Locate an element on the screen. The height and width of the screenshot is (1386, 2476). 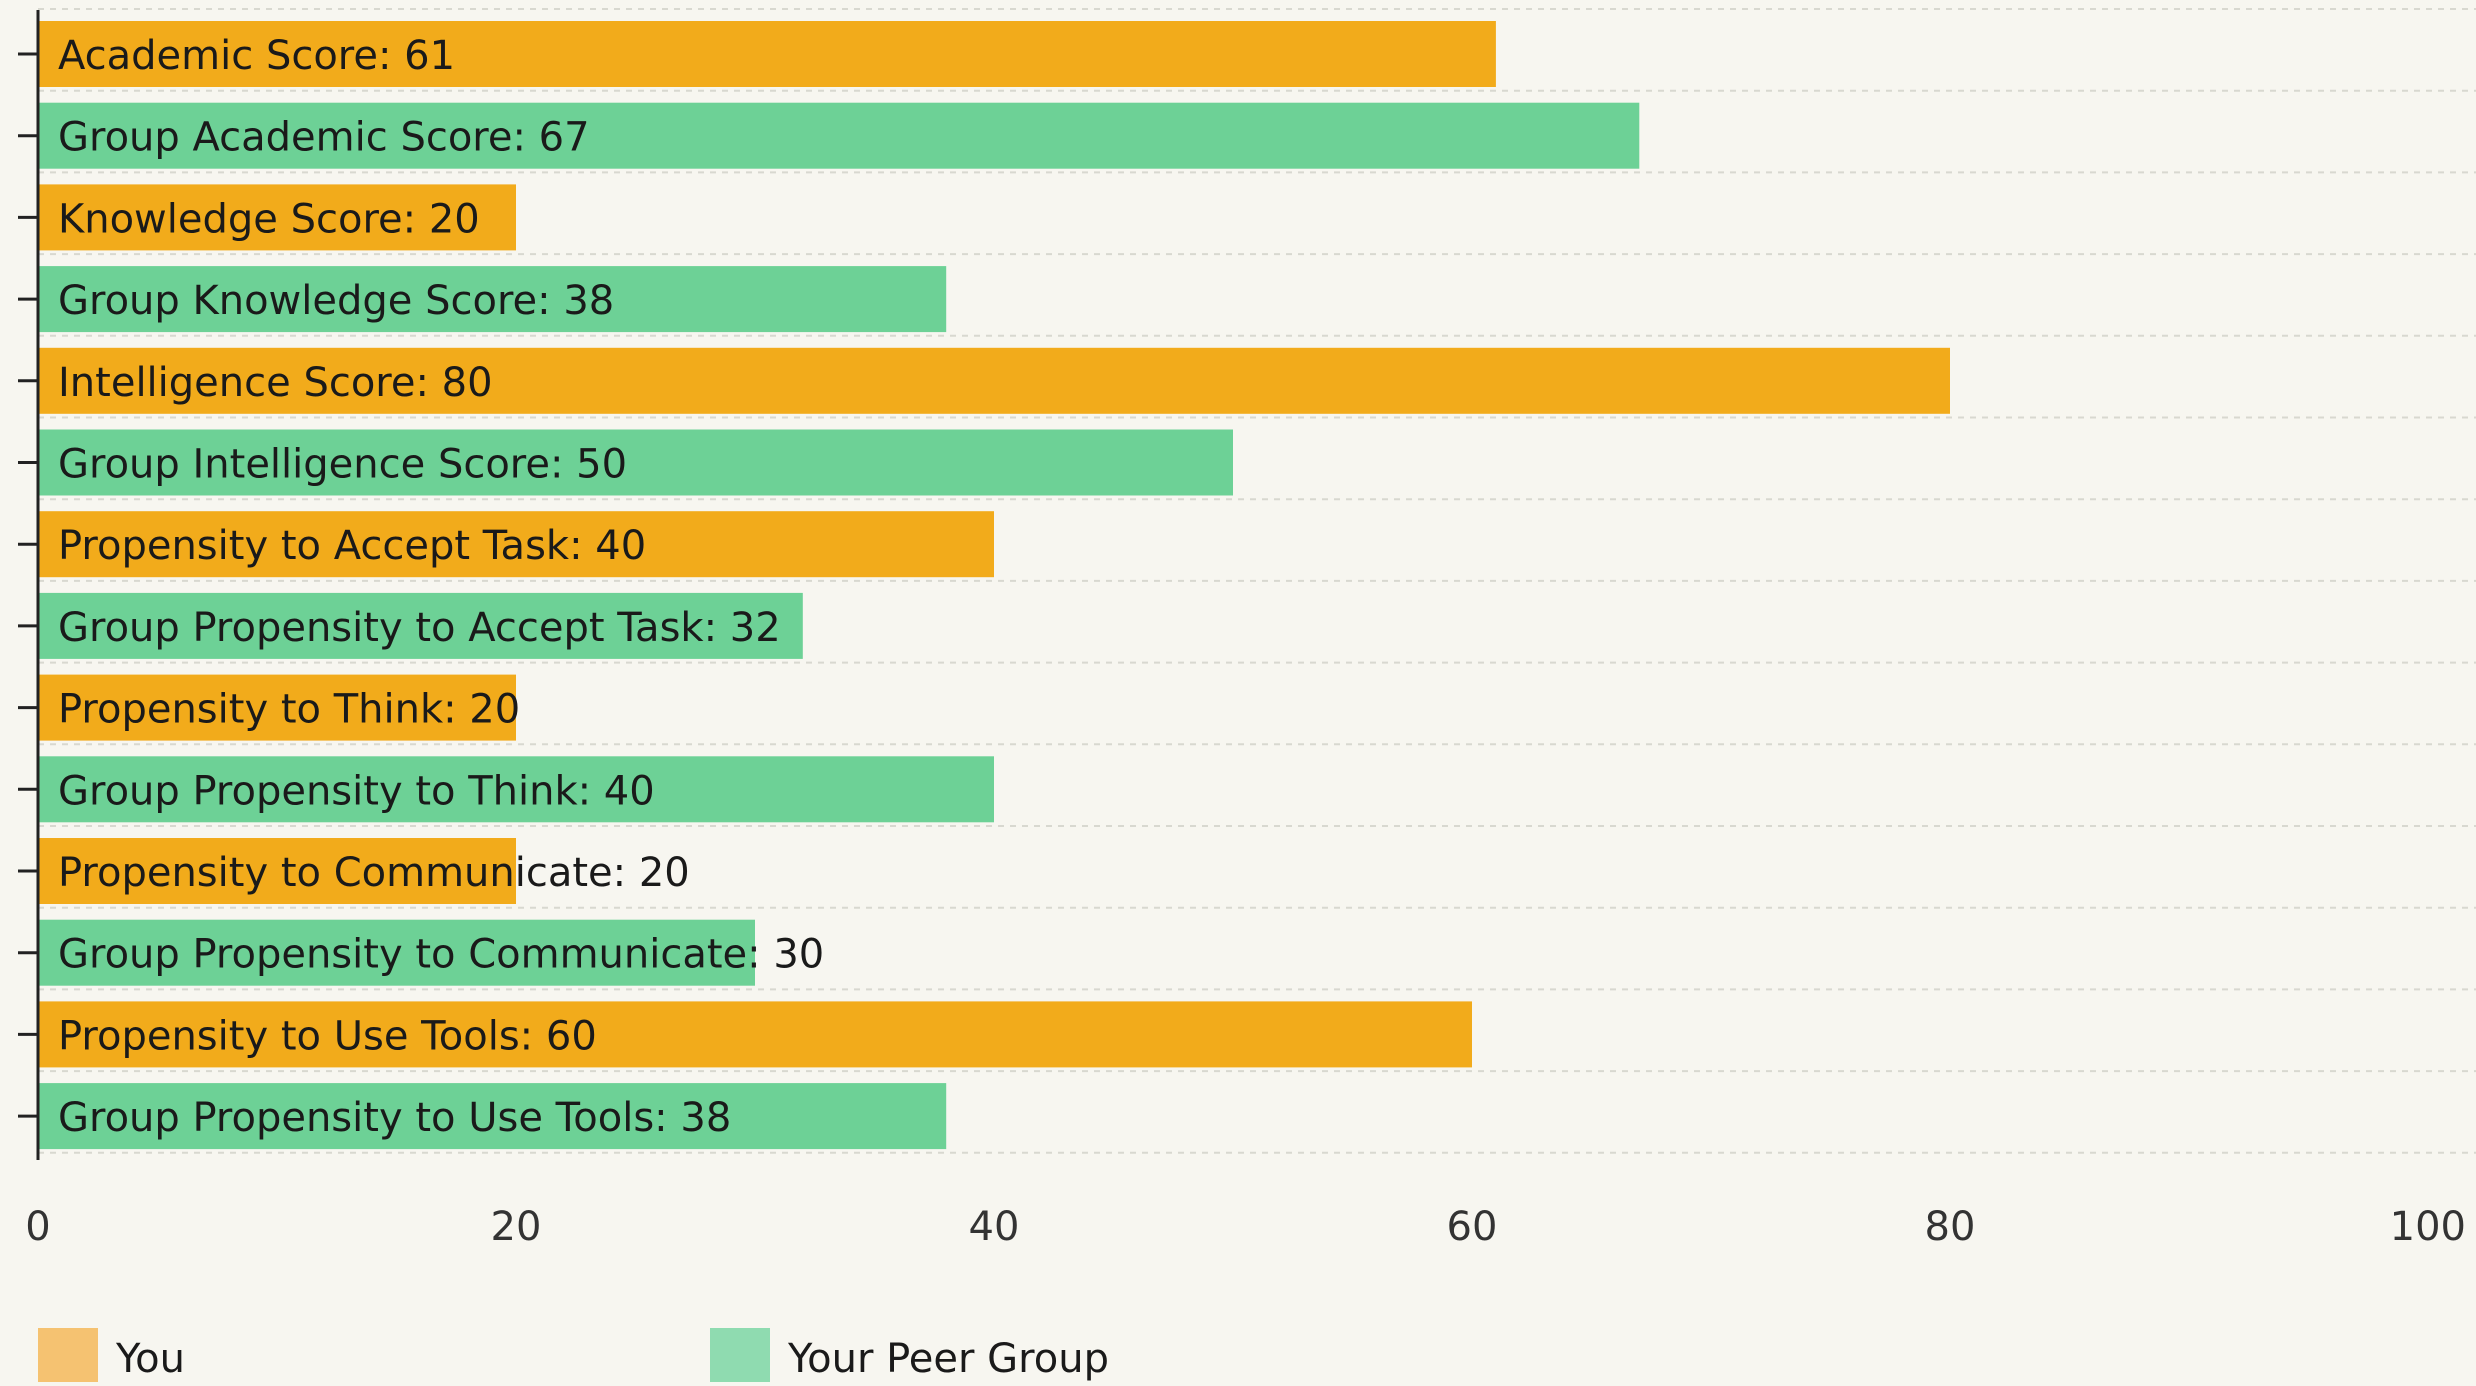
bar-label: Propensity to Accept Task: 40 is located at coordinates (352, 546).